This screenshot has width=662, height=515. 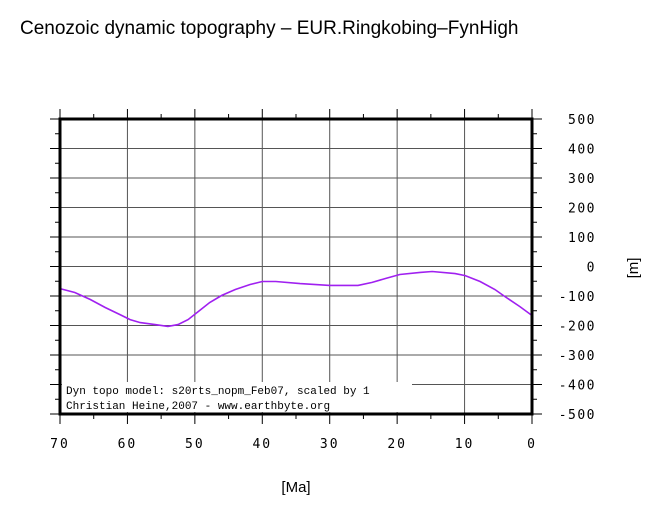 I want to click on x-tick-label: 40, so click(x=262, y=444).